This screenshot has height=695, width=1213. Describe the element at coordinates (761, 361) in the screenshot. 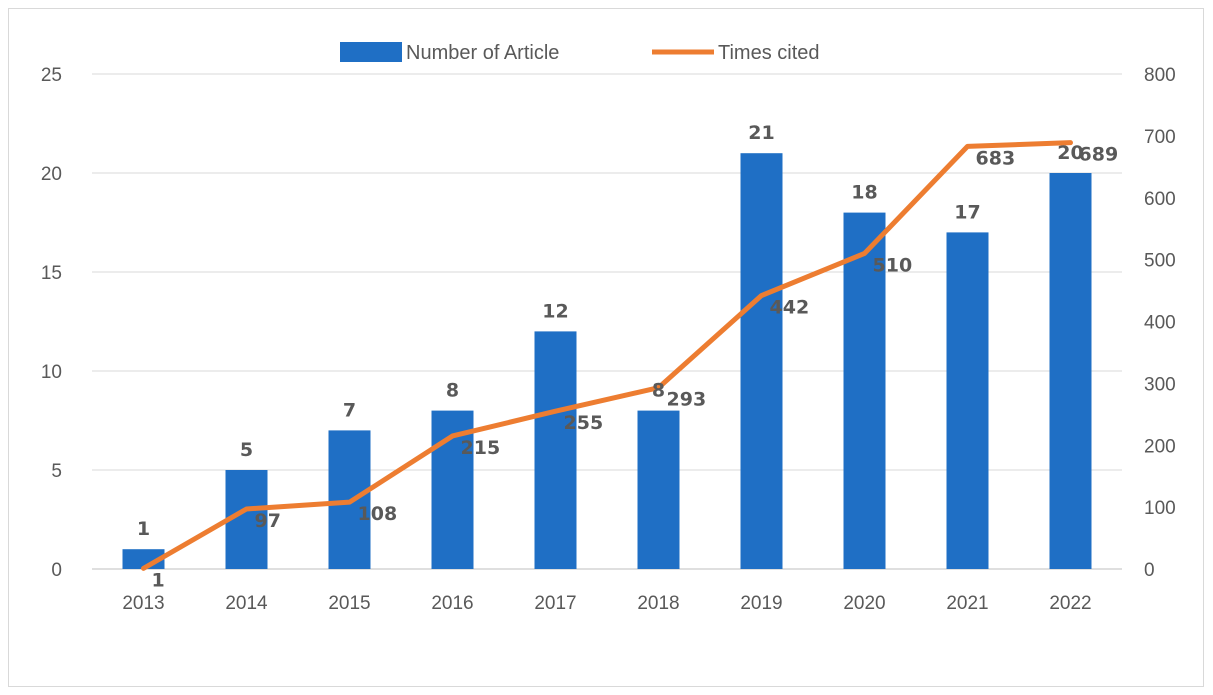

I see `bar-2019` at that location.